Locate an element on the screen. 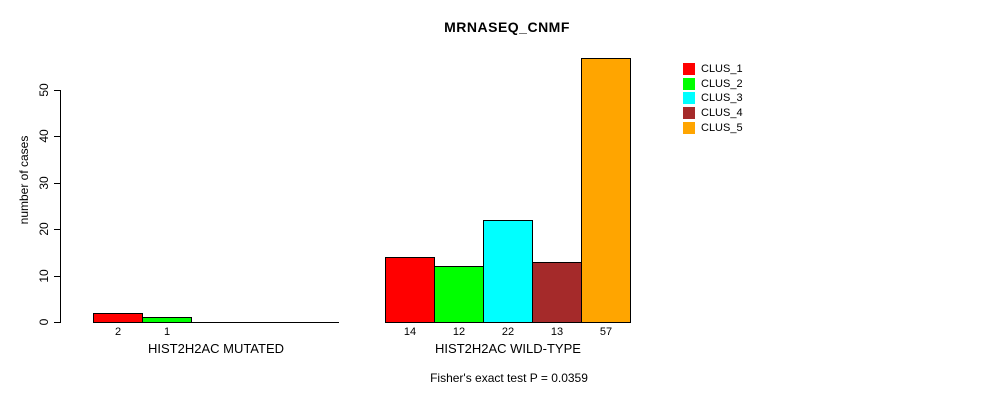 Image resolution: width=990 pixels, height=400 pixels. bar-value-label: 12 is located at coordinates (459, 332).